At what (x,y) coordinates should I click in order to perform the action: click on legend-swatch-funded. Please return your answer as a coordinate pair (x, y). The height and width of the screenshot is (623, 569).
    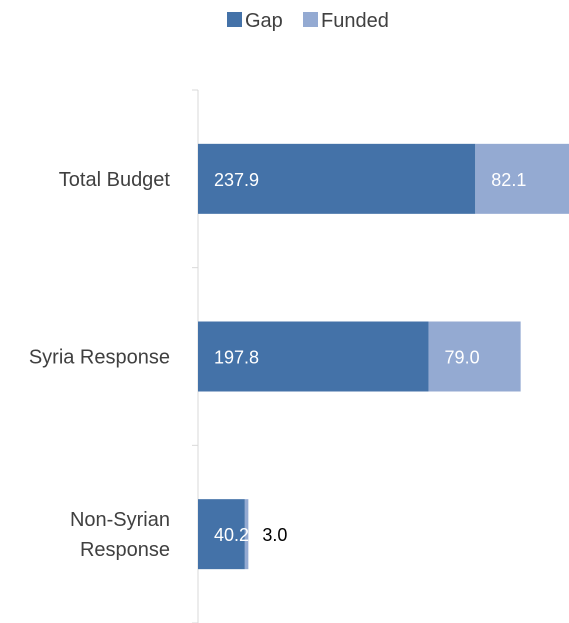
    Looking at the image, I should click on (310, 19).